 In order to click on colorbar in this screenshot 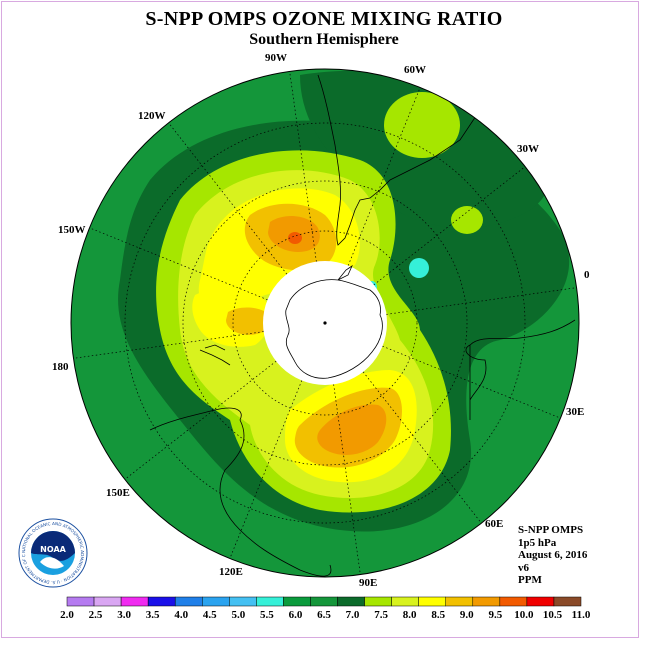, I will do `click(324, 601)`.